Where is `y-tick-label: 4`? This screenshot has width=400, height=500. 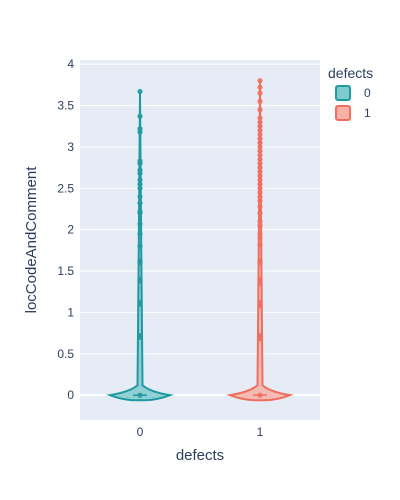 y-tick-label: 4 is located at coordinates (70, 64).